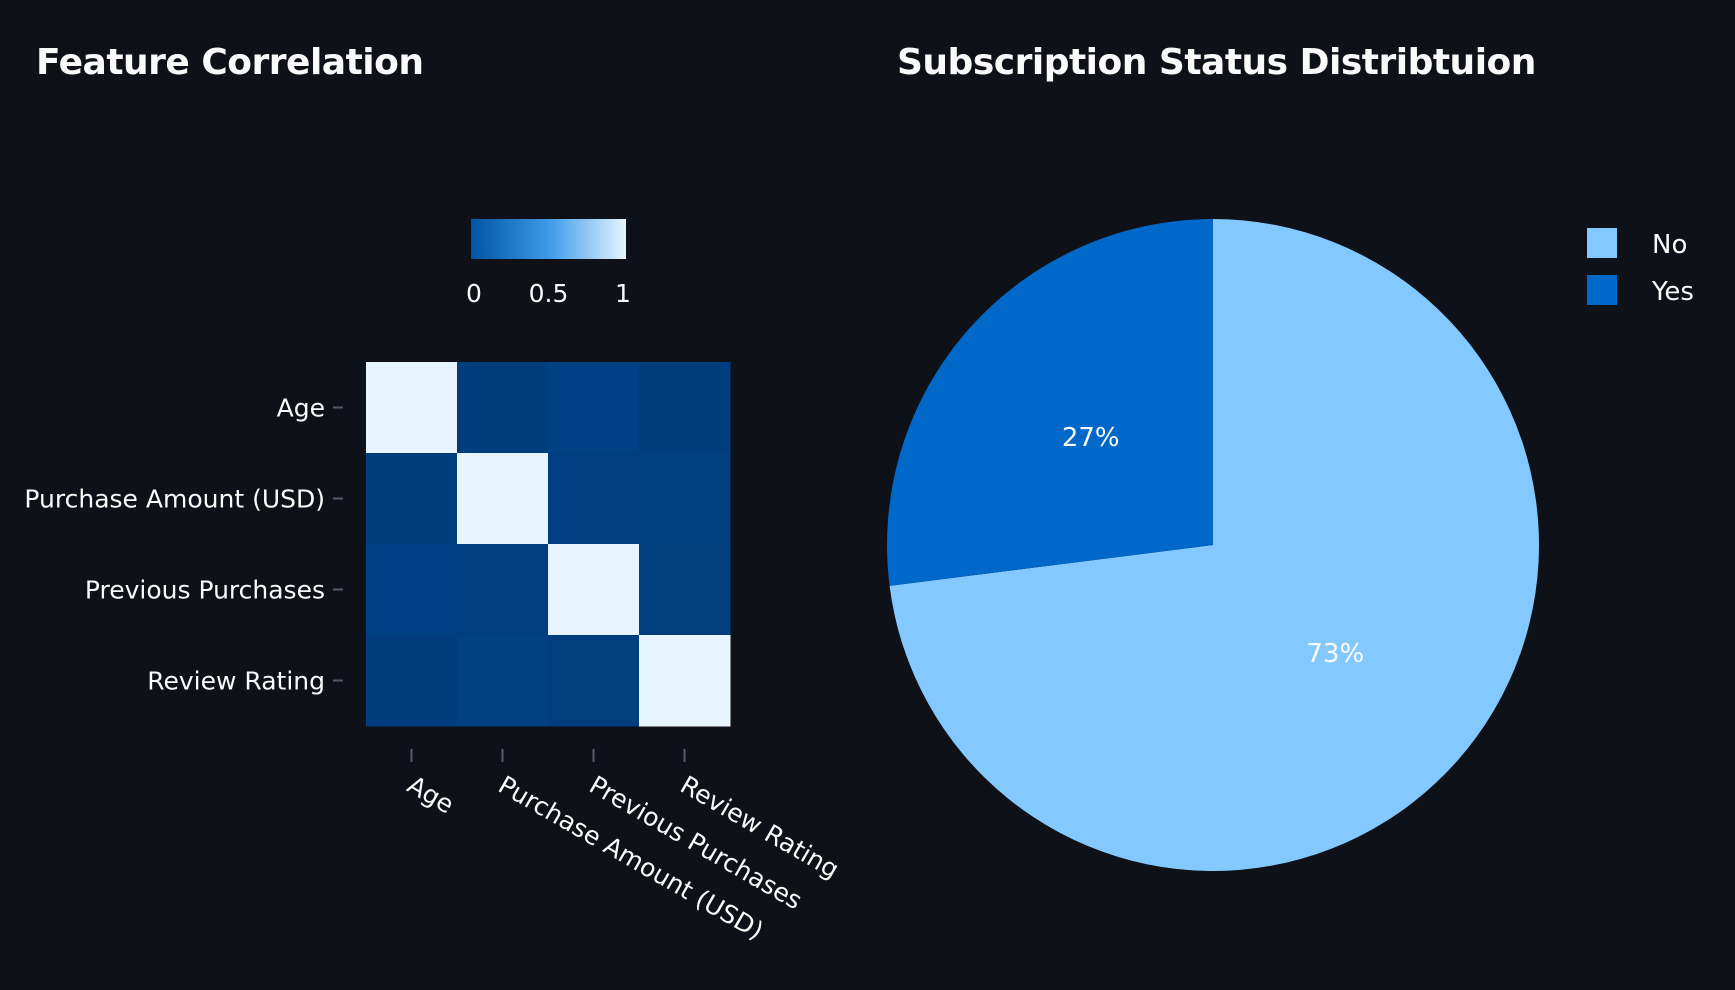 The width and height of the screenshot is (1735, 990). What do you see at coordinates (623, 293) in the screenshot?
I see `colorbar-tick-label: 1` at bounding box center [623, 293].